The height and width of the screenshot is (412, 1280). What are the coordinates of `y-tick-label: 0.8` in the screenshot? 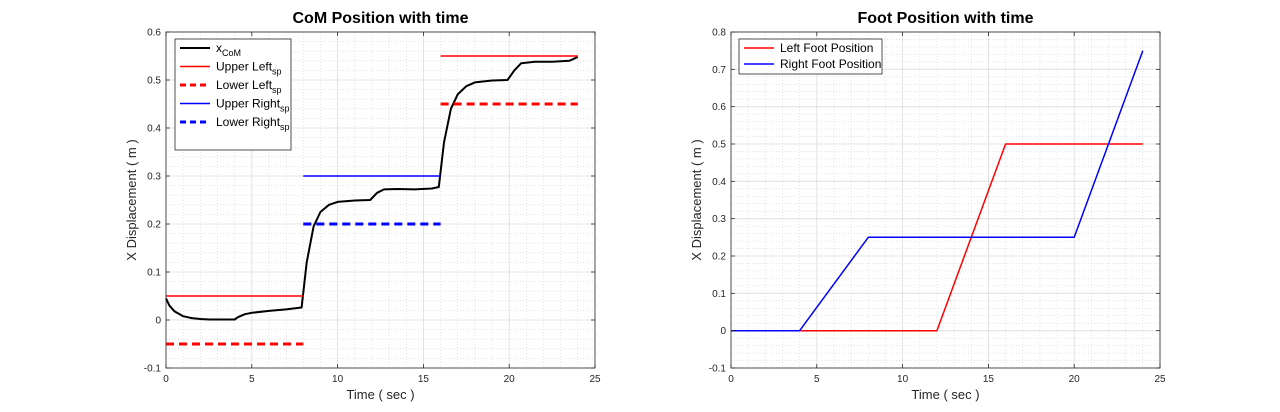 It's located at (719, 33).